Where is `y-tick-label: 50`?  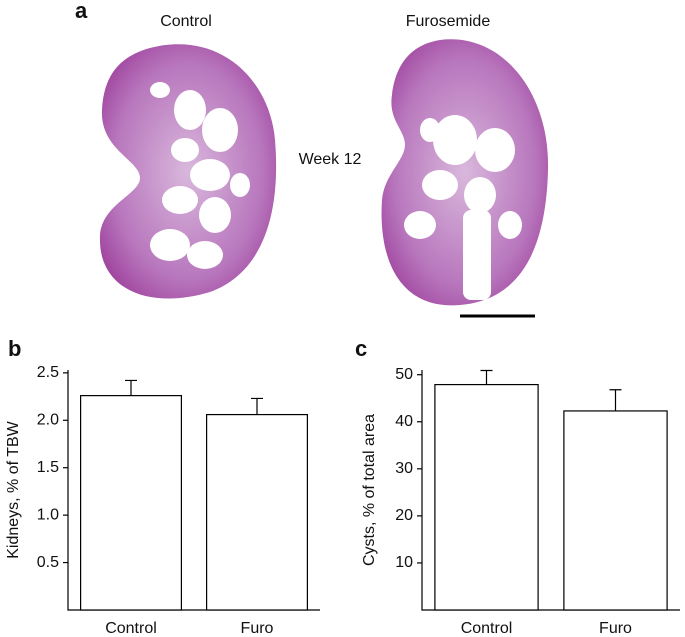 y-tick-label: 50 is located at coordinates (404, 374).